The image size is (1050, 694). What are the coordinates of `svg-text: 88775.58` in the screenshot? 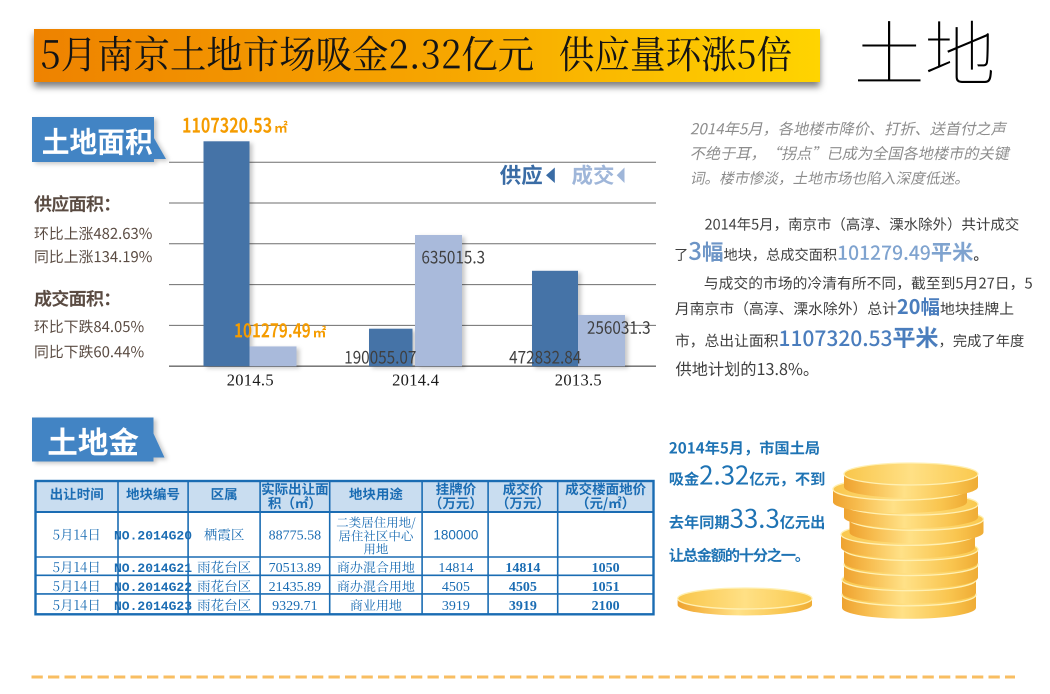 It's located at (295, 536).